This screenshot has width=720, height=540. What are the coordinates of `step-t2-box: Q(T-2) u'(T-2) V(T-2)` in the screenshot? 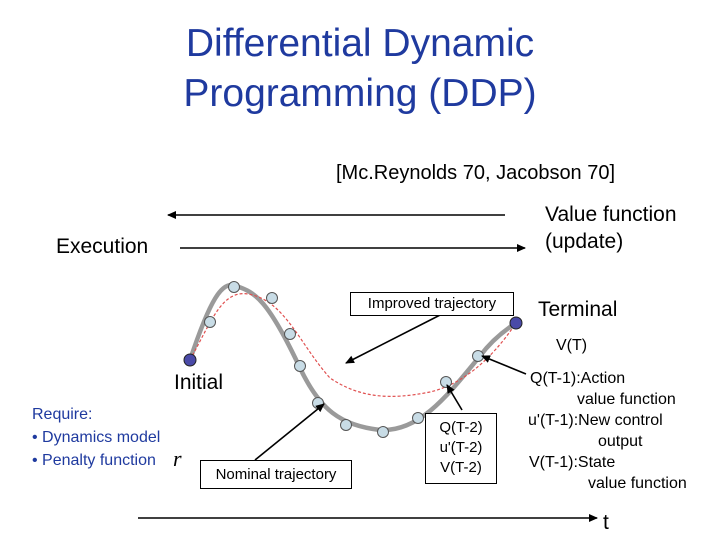 It's located at (461, 448).